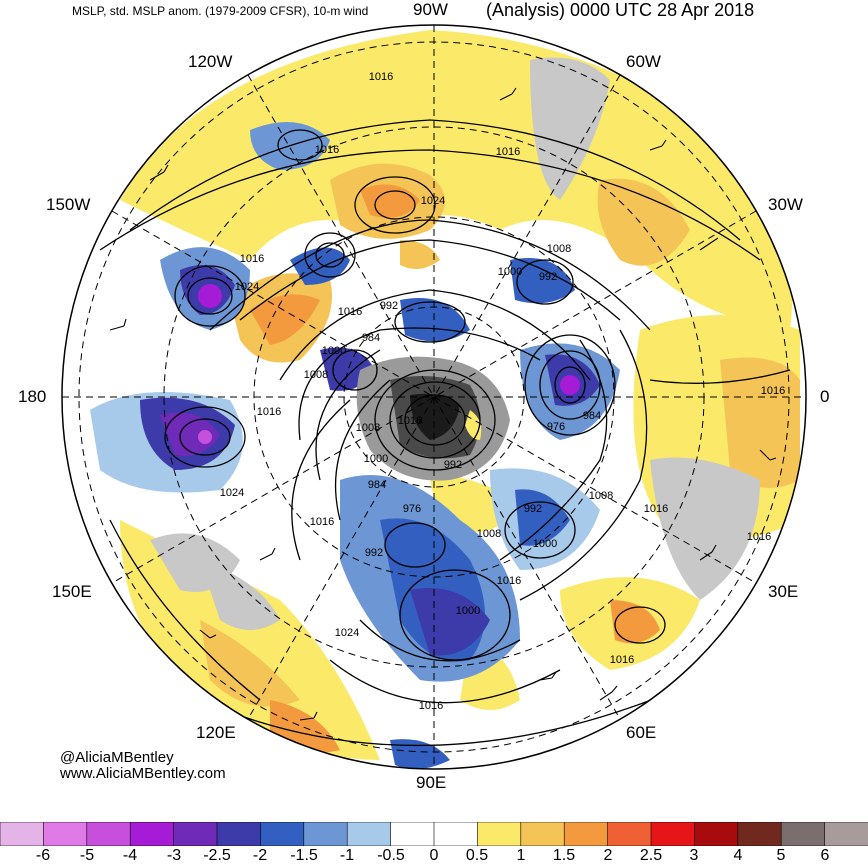 This screenshot has height=865, width=868. What do you see at coordinates (32, 396) in the screenshot?
I see `lon-label-180: 180` at bounding box center [32, 396].